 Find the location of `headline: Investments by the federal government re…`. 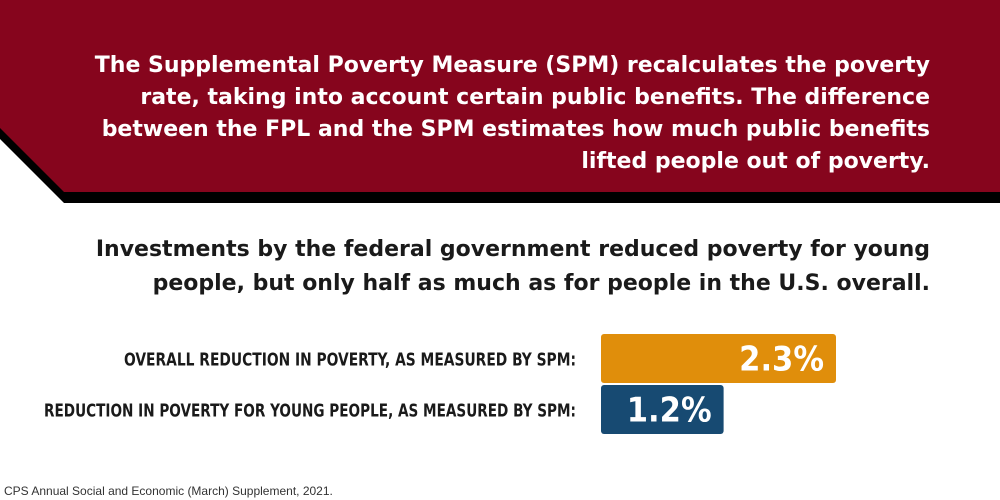

headline: Investments by the federal government re… is located at coordinates (512, 266).